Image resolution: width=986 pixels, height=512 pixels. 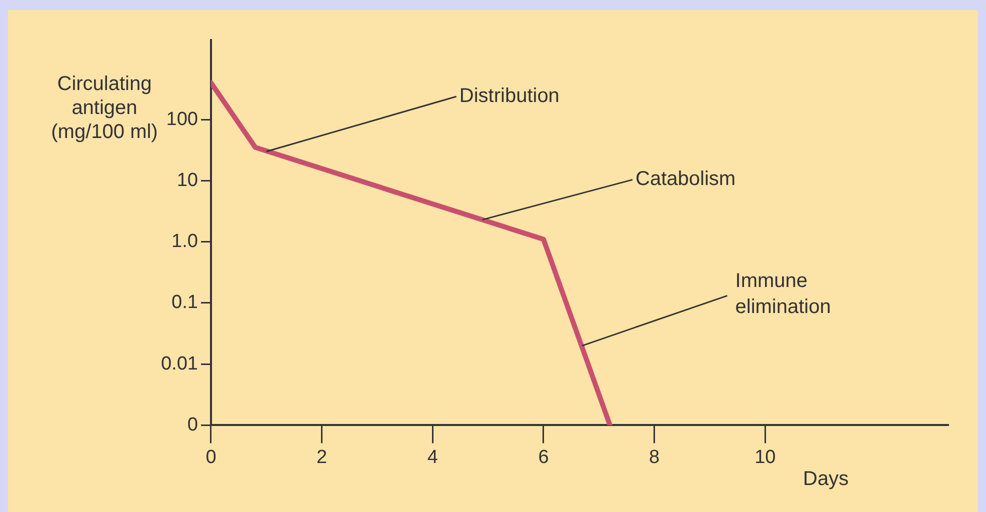 What do you see at coordinates (104, 108) in the screenshot?
I see `y-axis-title: Circulating antigen (mg/100 ml)` at bounding box center [104, 108].